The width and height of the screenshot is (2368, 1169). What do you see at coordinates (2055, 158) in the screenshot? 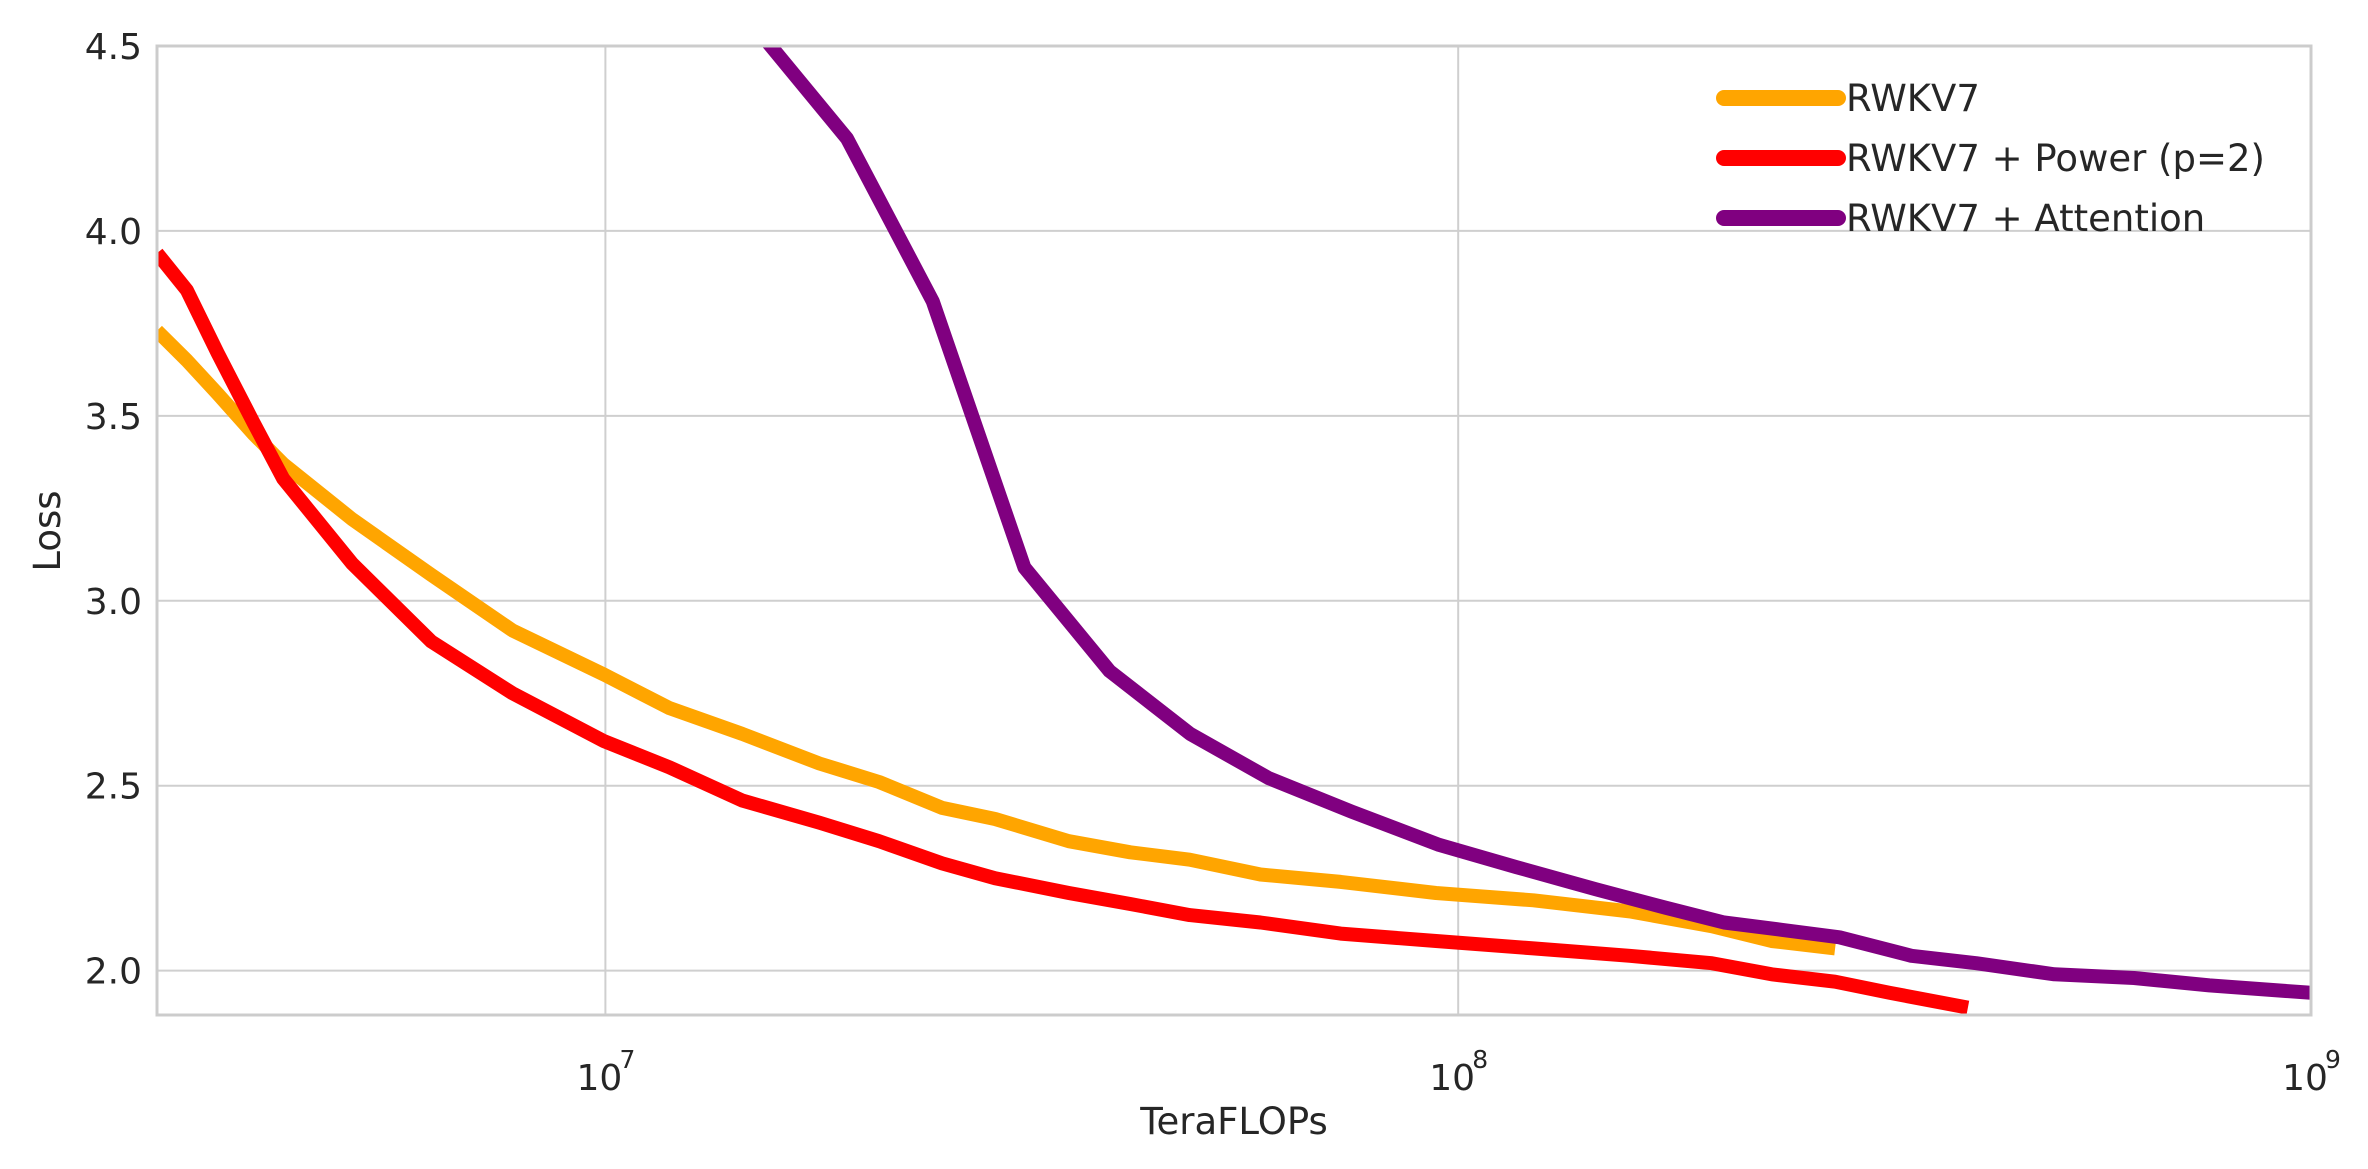
I see `legend-label: RWKV7 + Power (p=2)` at bounding box center [2055, 158].